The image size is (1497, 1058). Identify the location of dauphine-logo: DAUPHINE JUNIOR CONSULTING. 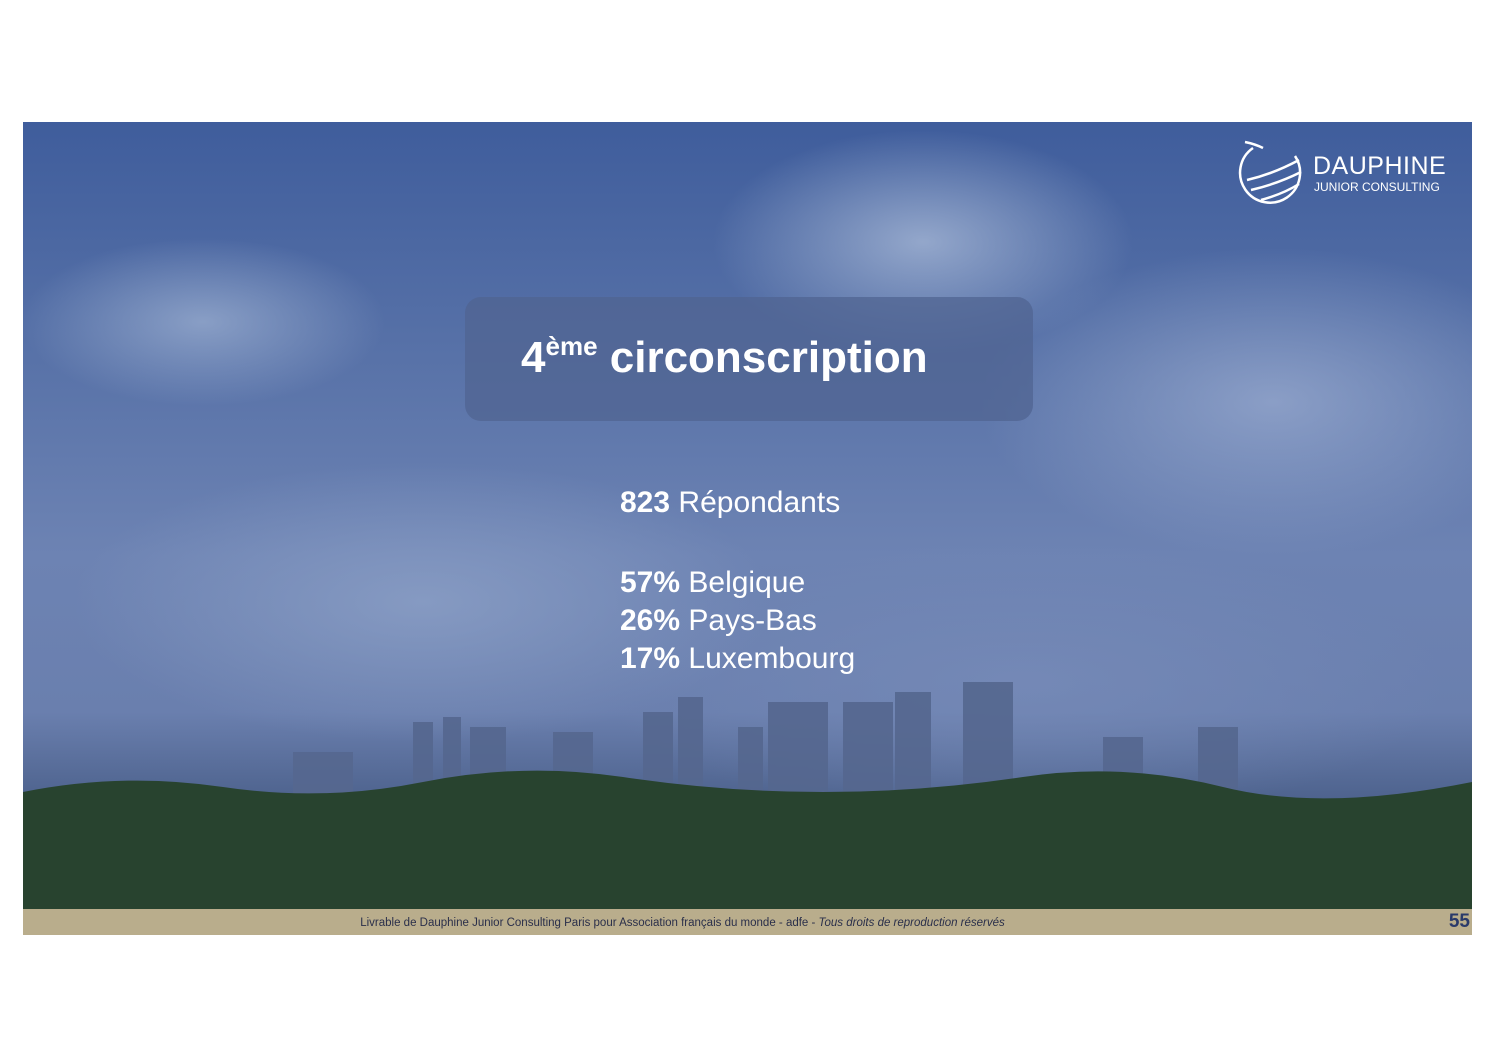
(1348, 176).